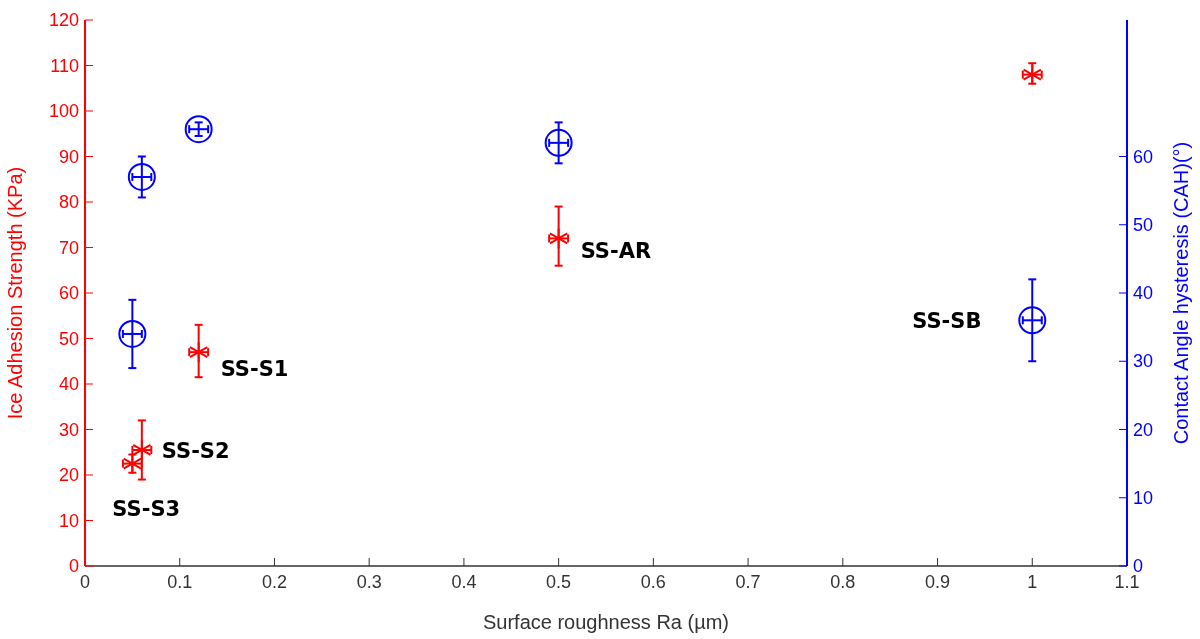 The image size is (1200, 639). Describe the element at coordinates (68, 202) in the screenshot. I see `y-tick-label: 80` at that location.